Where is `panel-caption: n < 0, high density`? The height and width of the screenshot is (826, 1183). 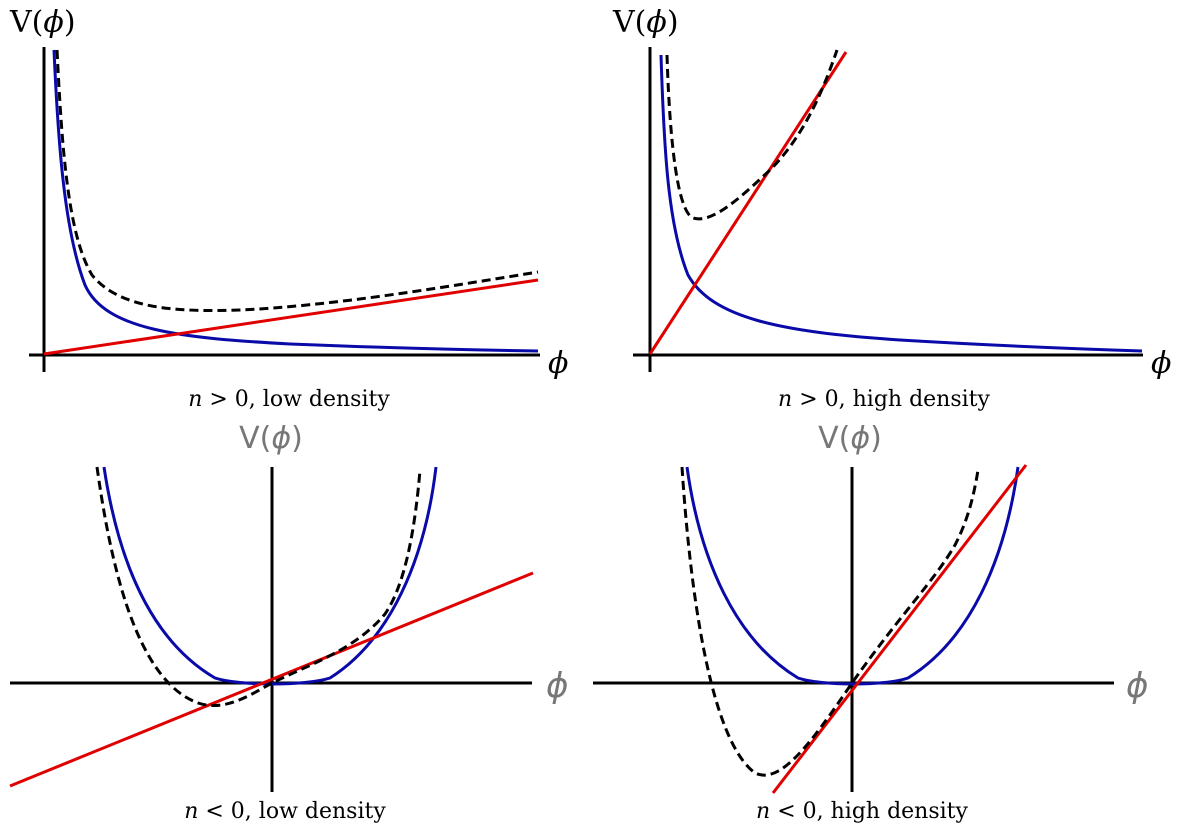 panel-caption: n < 0, high density is located at coordinates (862, 811).